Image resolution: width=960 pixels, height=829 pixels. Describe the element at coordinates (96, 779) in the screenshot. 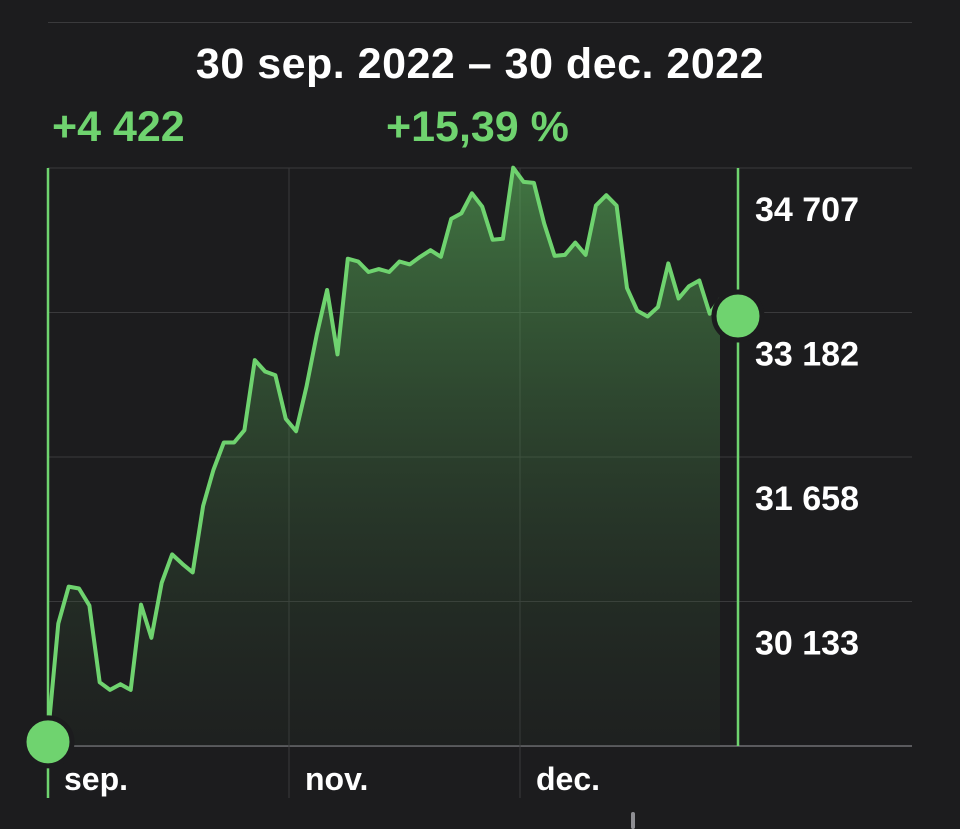

I see `x-tick-label: sep.` at that location.